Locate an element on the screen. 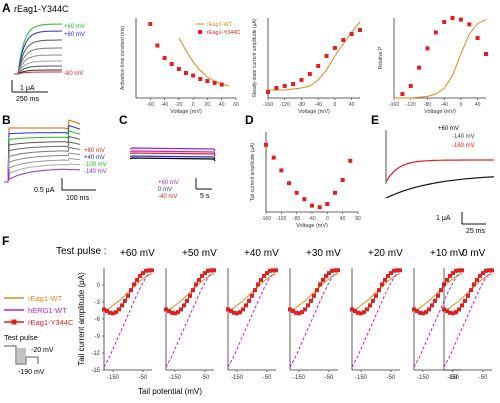 Image resolution: width=500 pixels, height=403 pixels. test-pulse-label: +30 mV is located at coordinates (323, 253).